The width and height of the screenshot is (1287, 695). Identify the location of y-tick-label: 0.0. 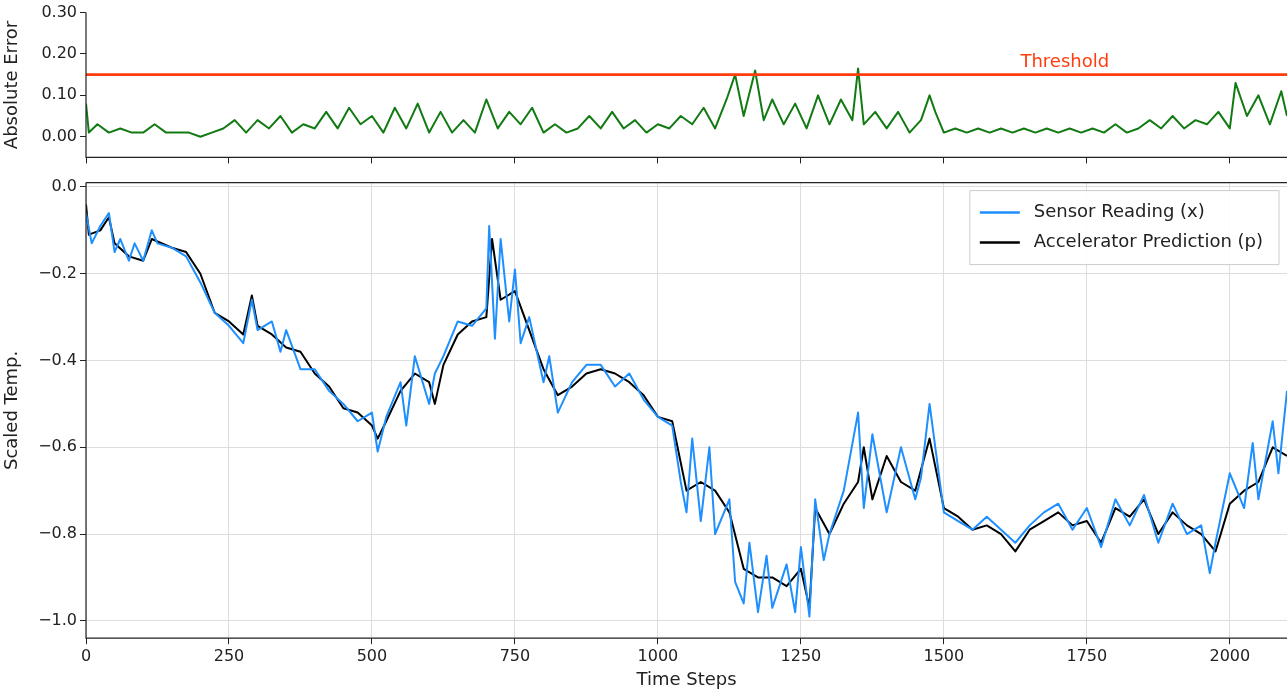
(64, 186).